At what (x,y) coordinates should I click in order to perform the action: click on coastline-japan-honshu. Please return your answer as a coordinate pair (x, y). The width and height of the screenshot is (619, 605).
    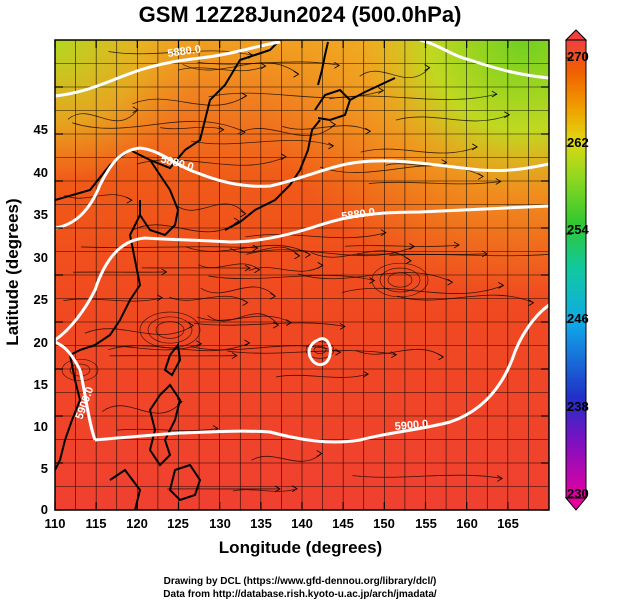
    Looking at the image, I should click on (272, 175).